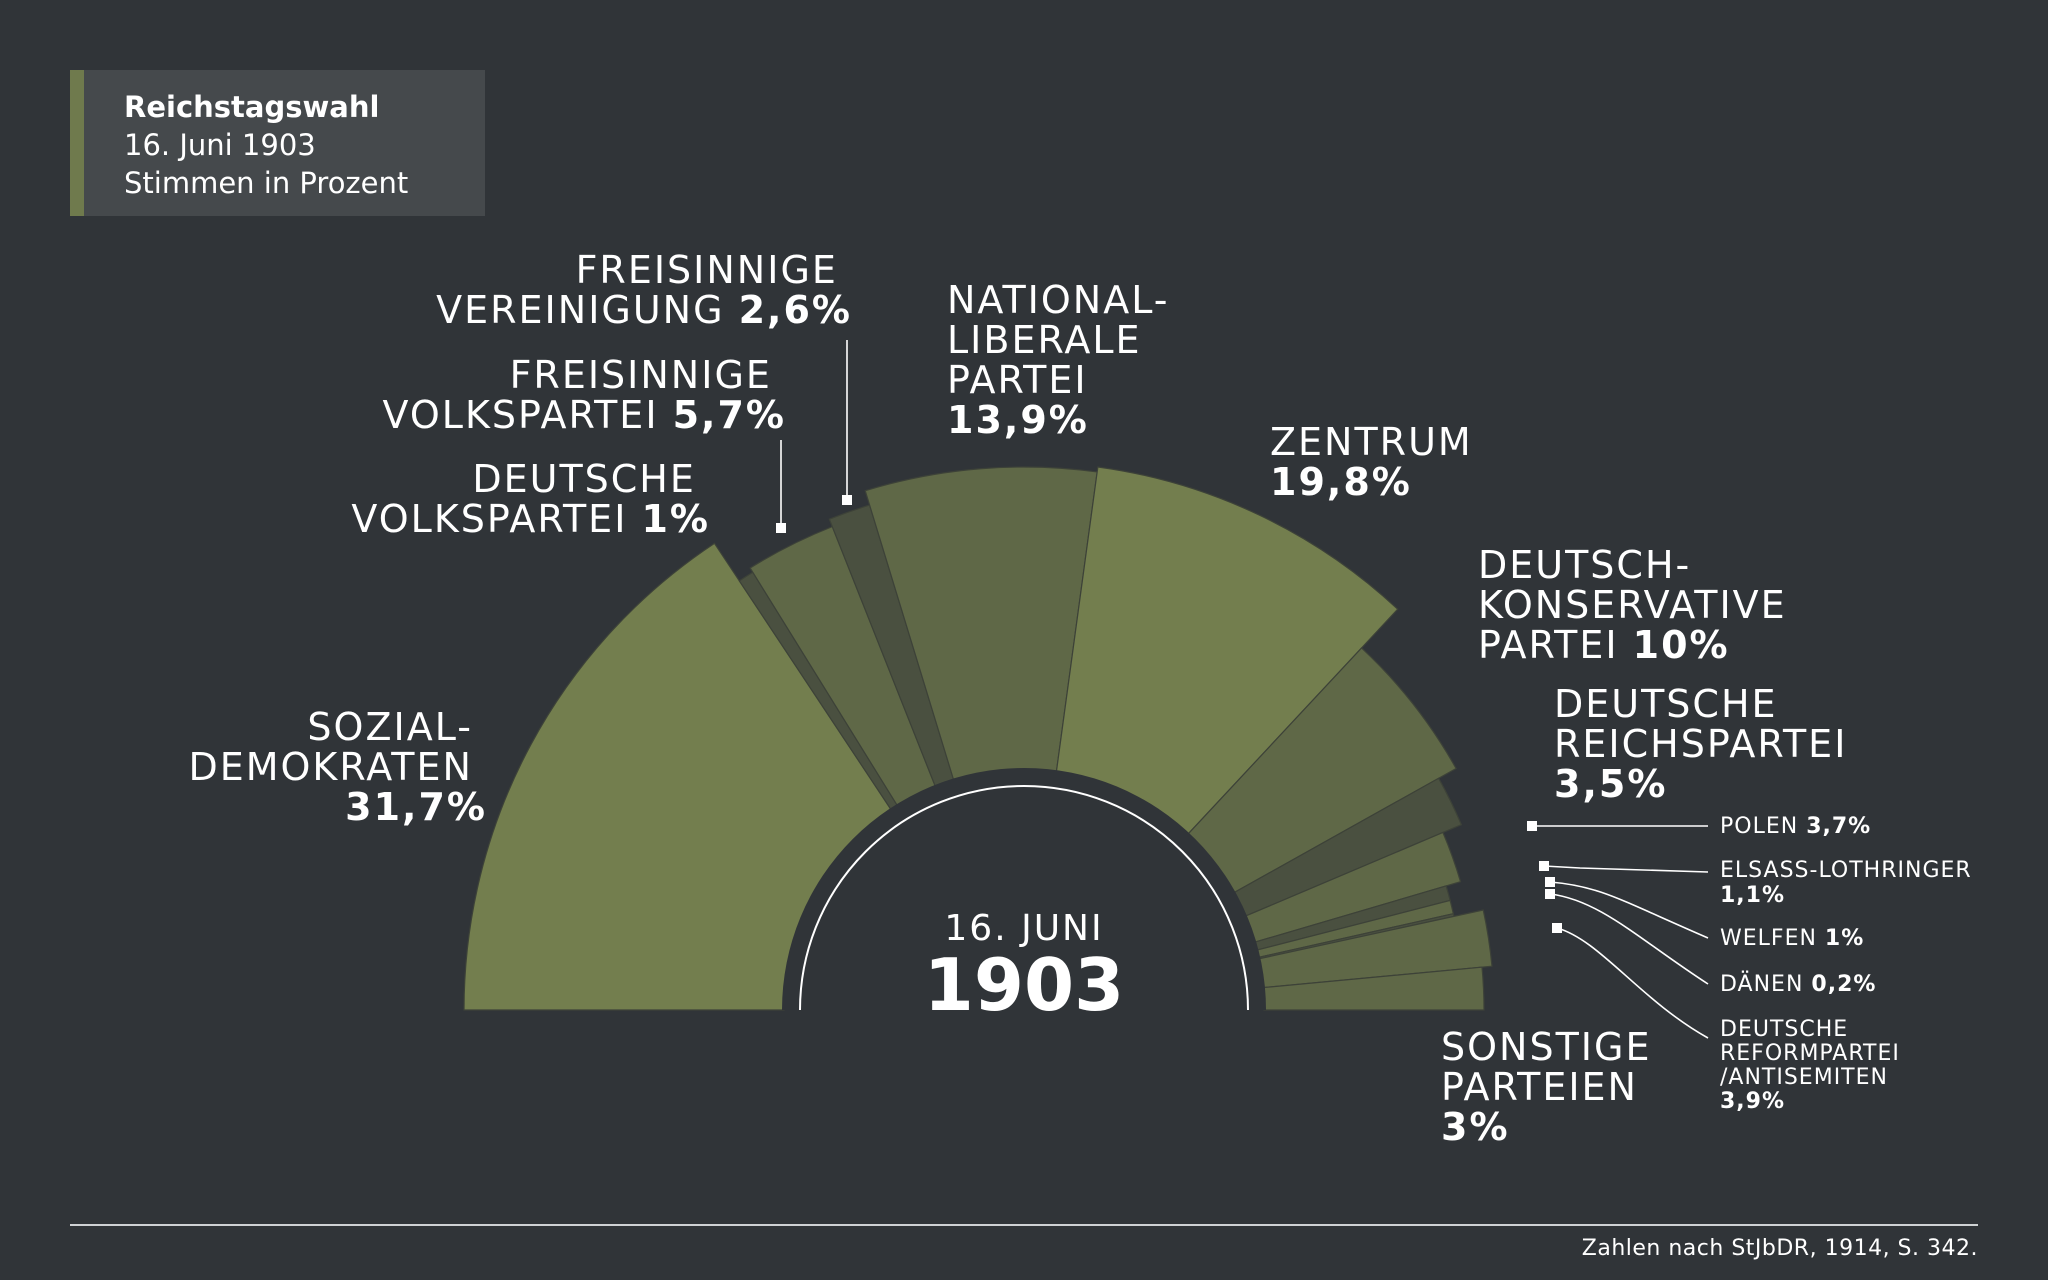 The width and height of the screenshot is (2048, 1280). What do you see at coordinates (1798, 984) in the screenshot?
I see `label-daenen: DÄNEN 0,2%` at bounding box center [1798, 984].